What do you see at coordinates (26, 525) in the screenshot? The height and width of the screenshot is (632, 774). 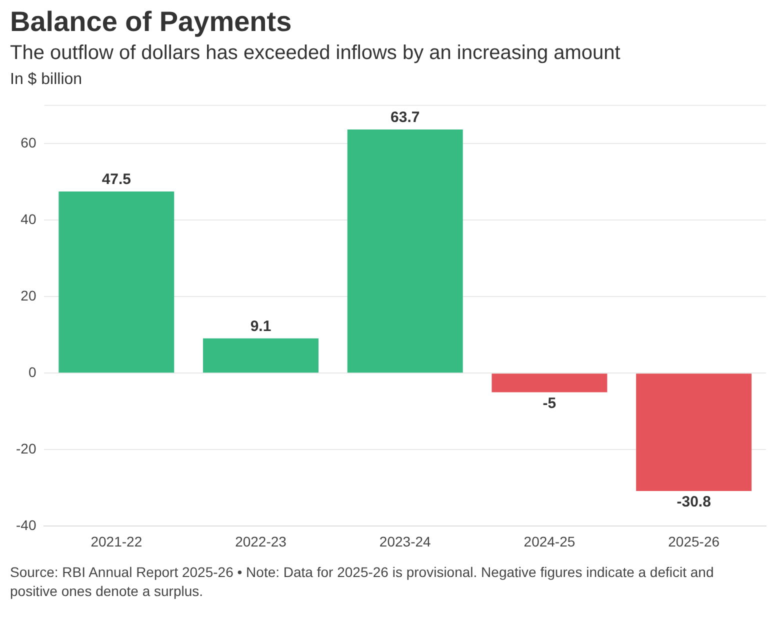 I see `y-tick-label: -40` at bounding box center [26, 525].